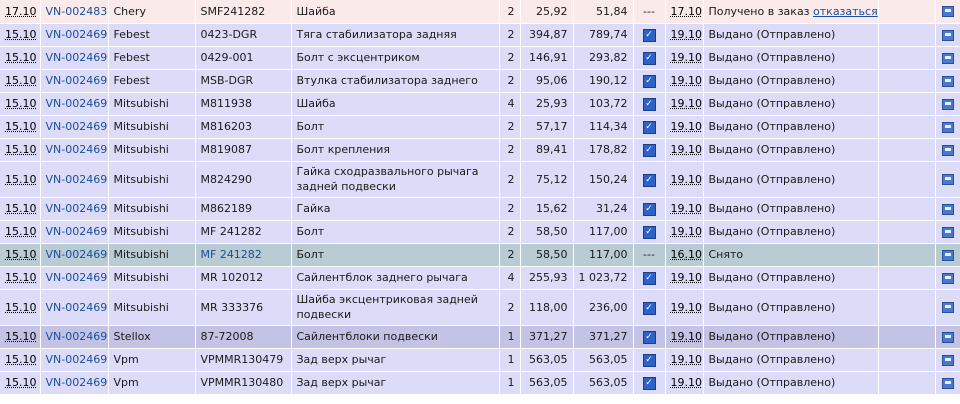 The height and width of the screenshot is (404, 960). I want to click on cancel-link: отказаться, so click(845, 11).